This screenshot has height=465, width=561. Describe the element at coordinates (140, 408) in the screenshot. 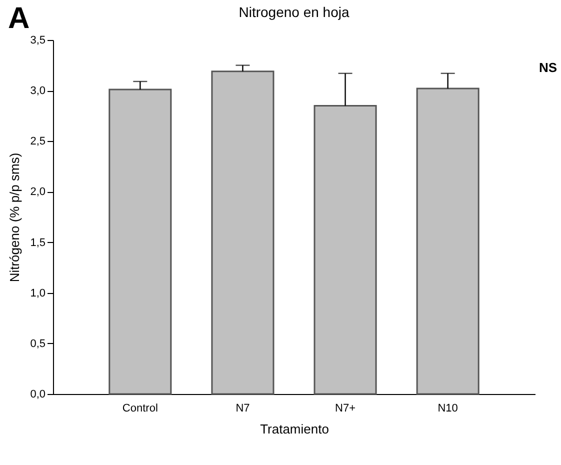

I see `x-tick-label: Control` at that location.